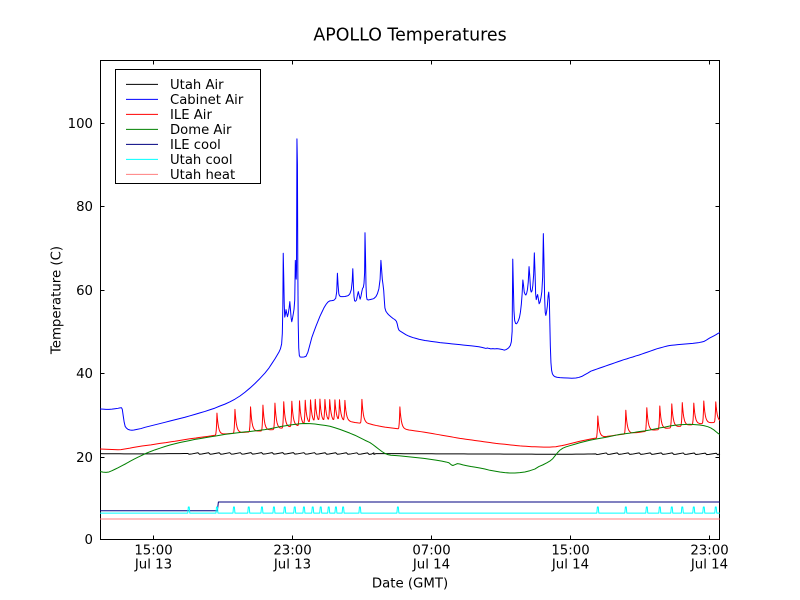  I want to click on y-tick-label: 80, so click(84, 207).